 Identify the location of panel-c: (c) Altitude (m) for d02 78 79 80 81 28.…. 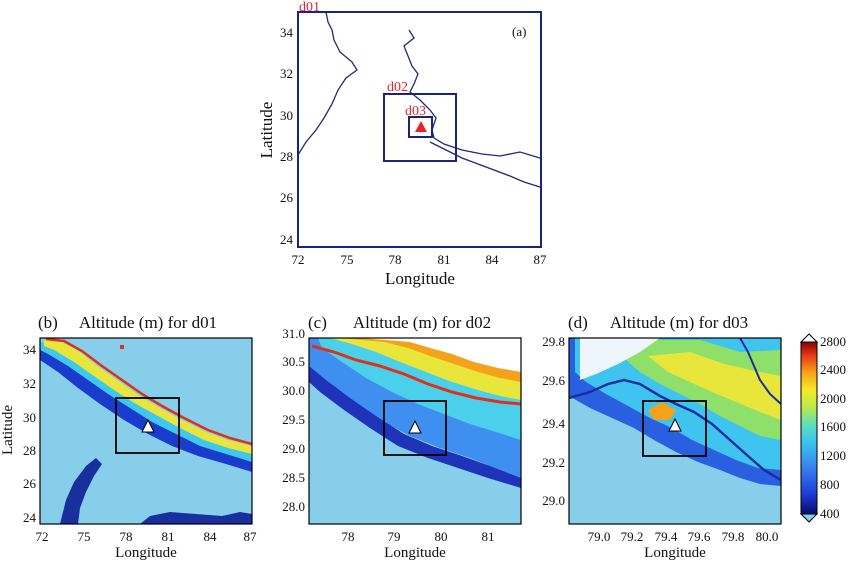
(402, 437).